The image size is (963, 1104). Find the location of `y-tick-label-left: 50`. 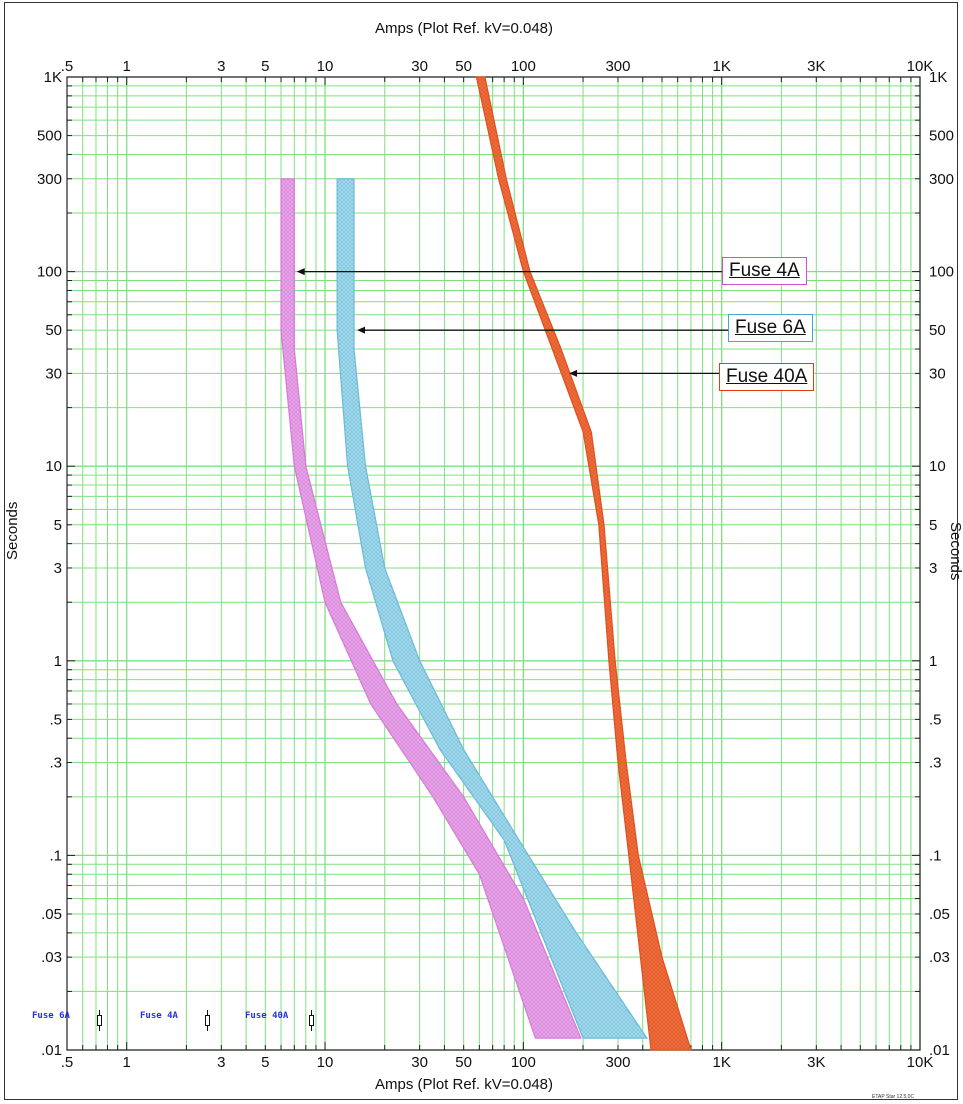

y-tick-label-left: 50 is located at coordinates (53, 330).